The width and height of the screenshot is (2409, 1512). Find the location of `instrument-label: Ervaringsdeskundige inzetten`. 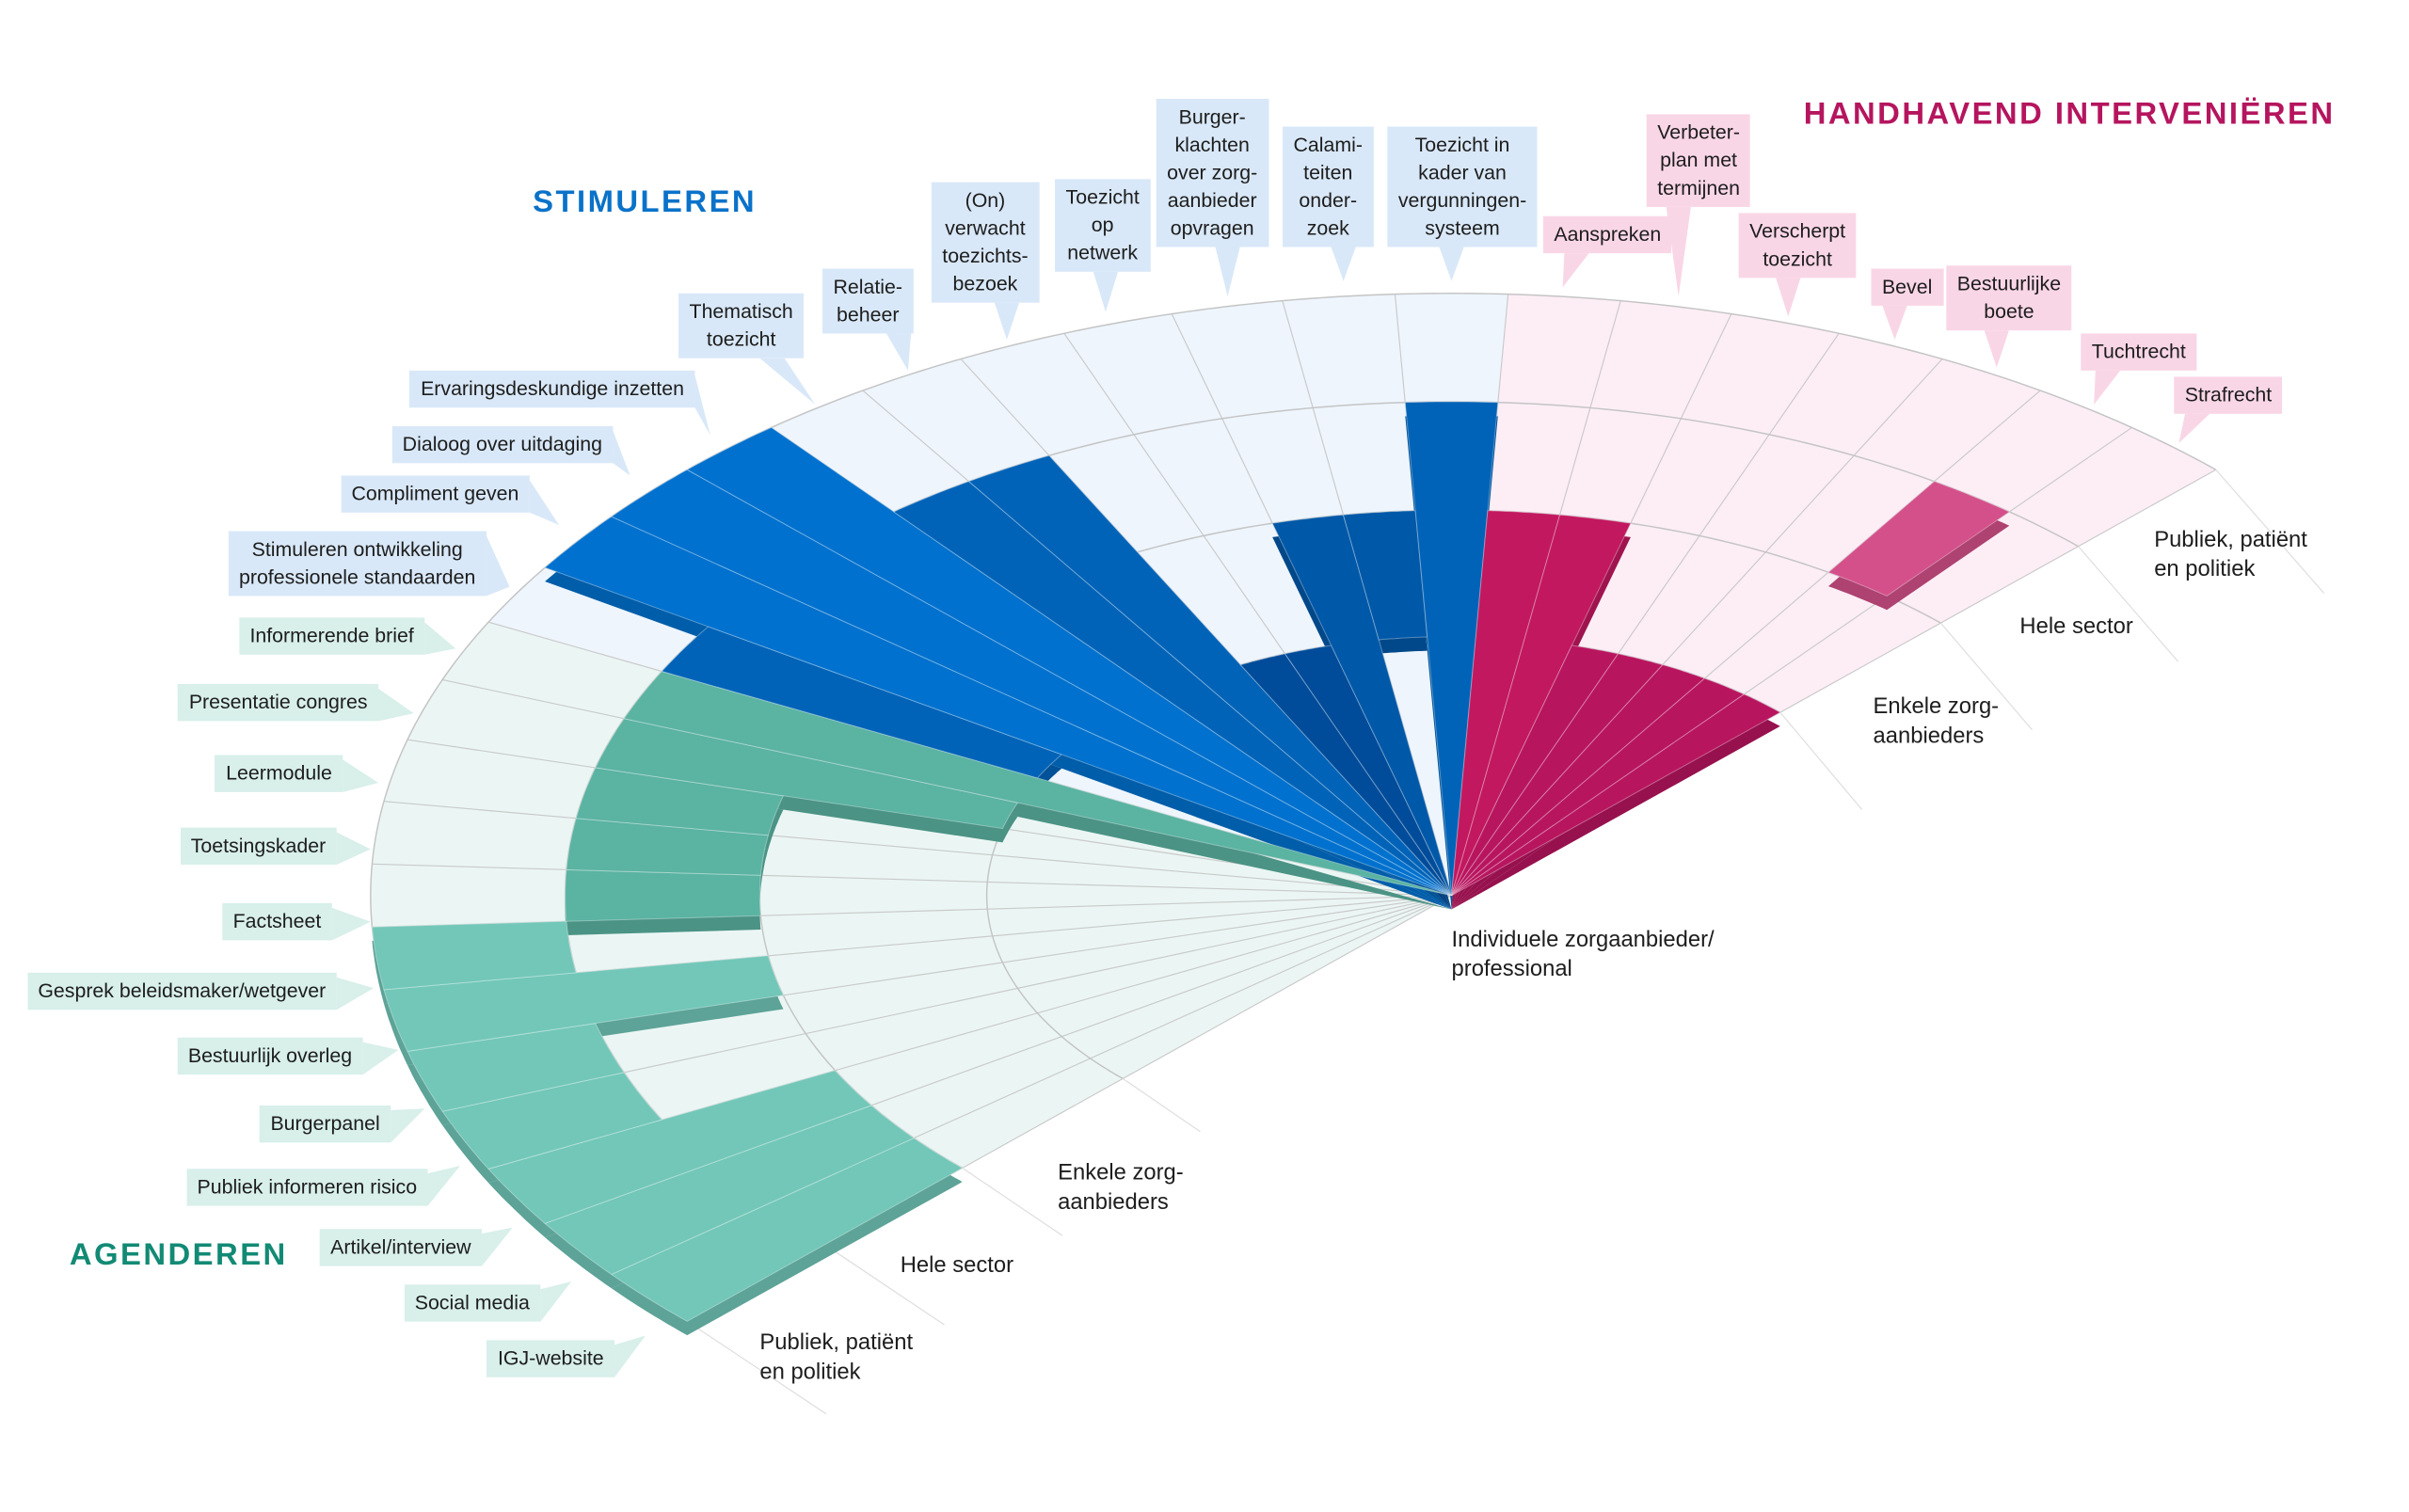

instrument-label: Ervaringsdeskundige inzetten is located at coordinates (552, 389).